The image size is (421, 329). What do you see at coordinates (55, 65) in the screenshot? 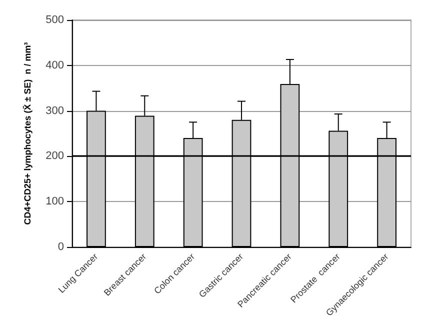
I see `y-tick-label: 400` at bounding box center [55, 65].